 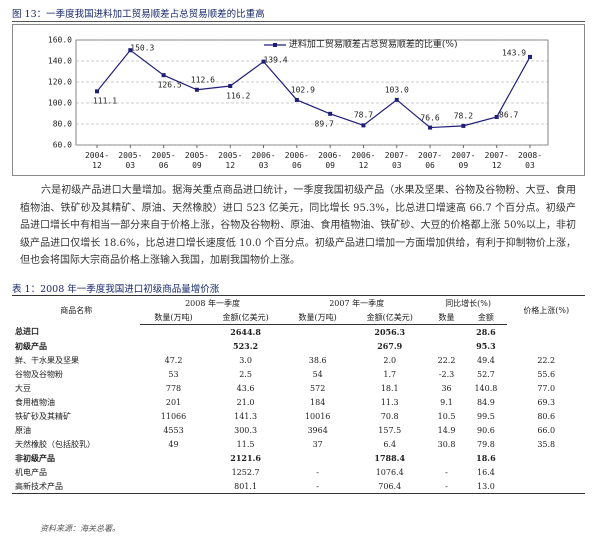 What do you see at coordinates (317, 444) in the screenshot?
I see `table-cell: 37` at bounding box center [317, 444].